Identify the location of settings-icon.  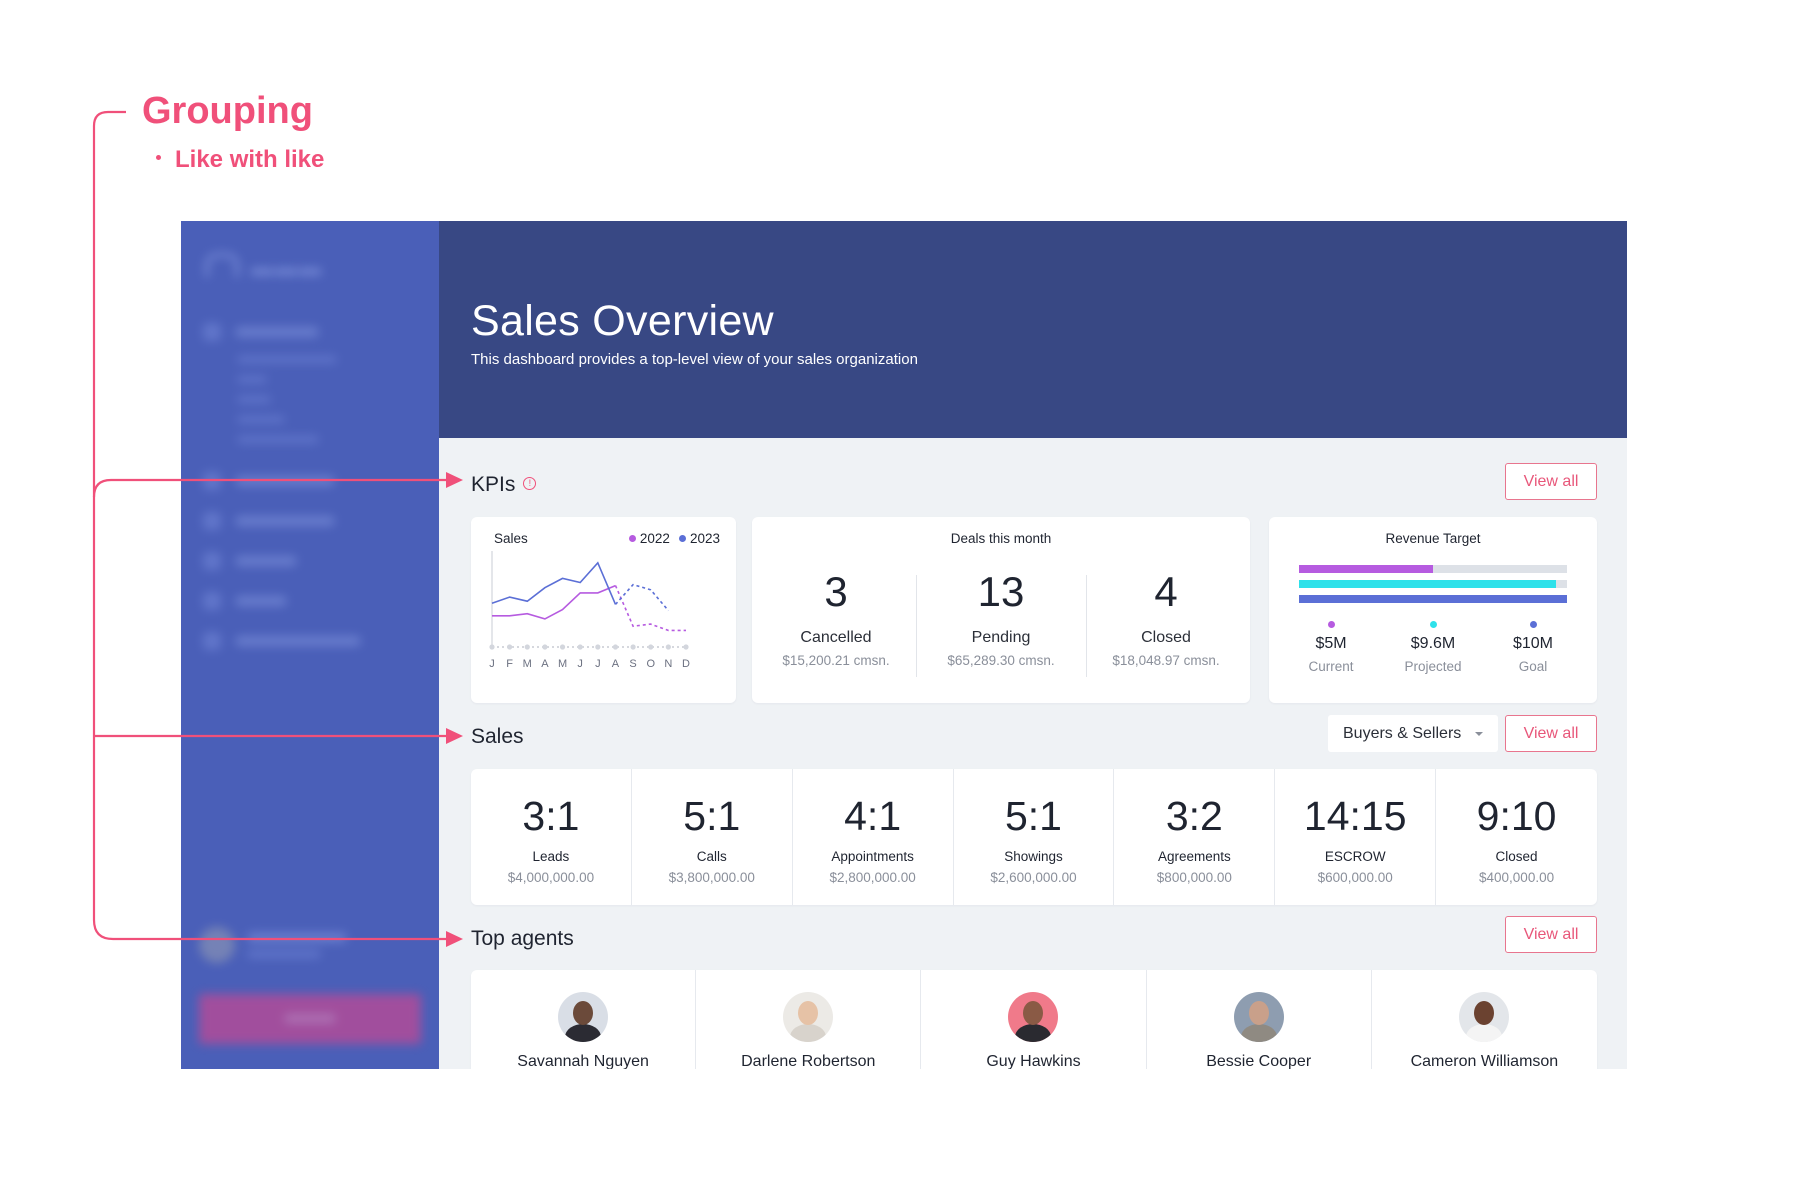
(212, 641).